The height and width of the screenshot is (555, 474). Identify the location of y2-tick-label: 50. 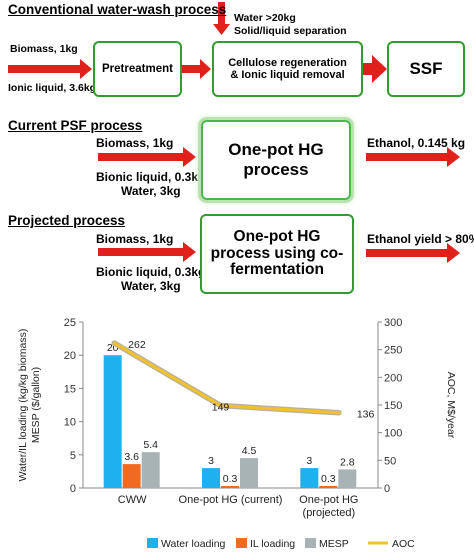
(390, 461).